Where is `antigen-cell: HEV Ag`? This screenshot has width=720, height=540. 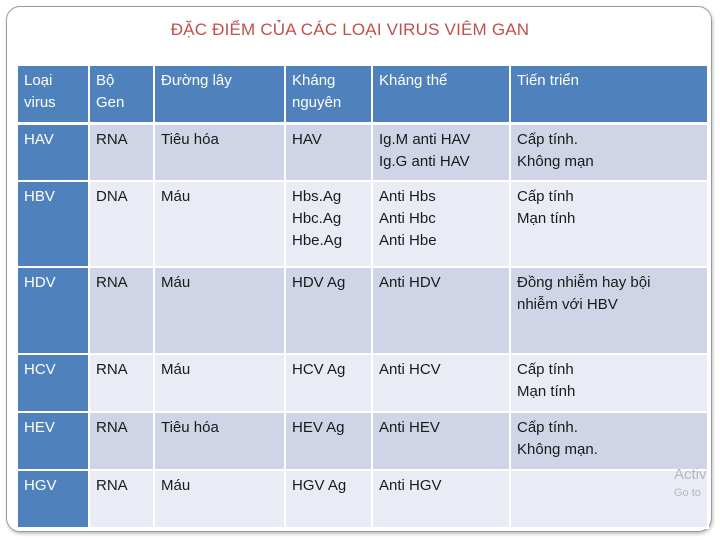 antigen-cell: HEV Ag is located at coordinates (328, 441).